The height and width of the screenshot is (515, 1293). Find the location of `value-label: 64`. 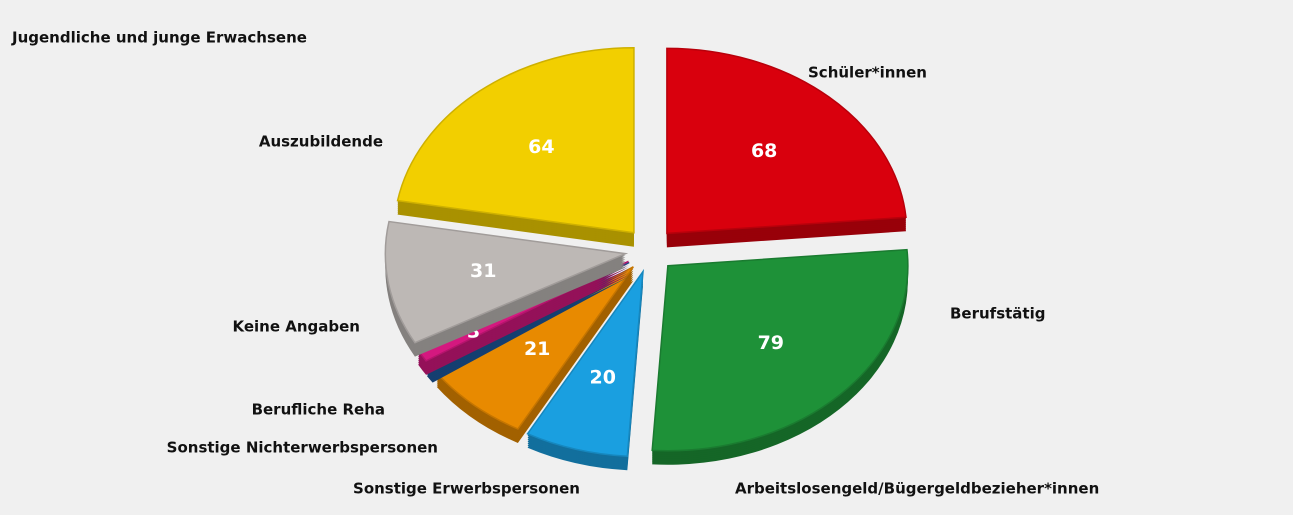

value-label: 64 is located at coordinates (541, 147).